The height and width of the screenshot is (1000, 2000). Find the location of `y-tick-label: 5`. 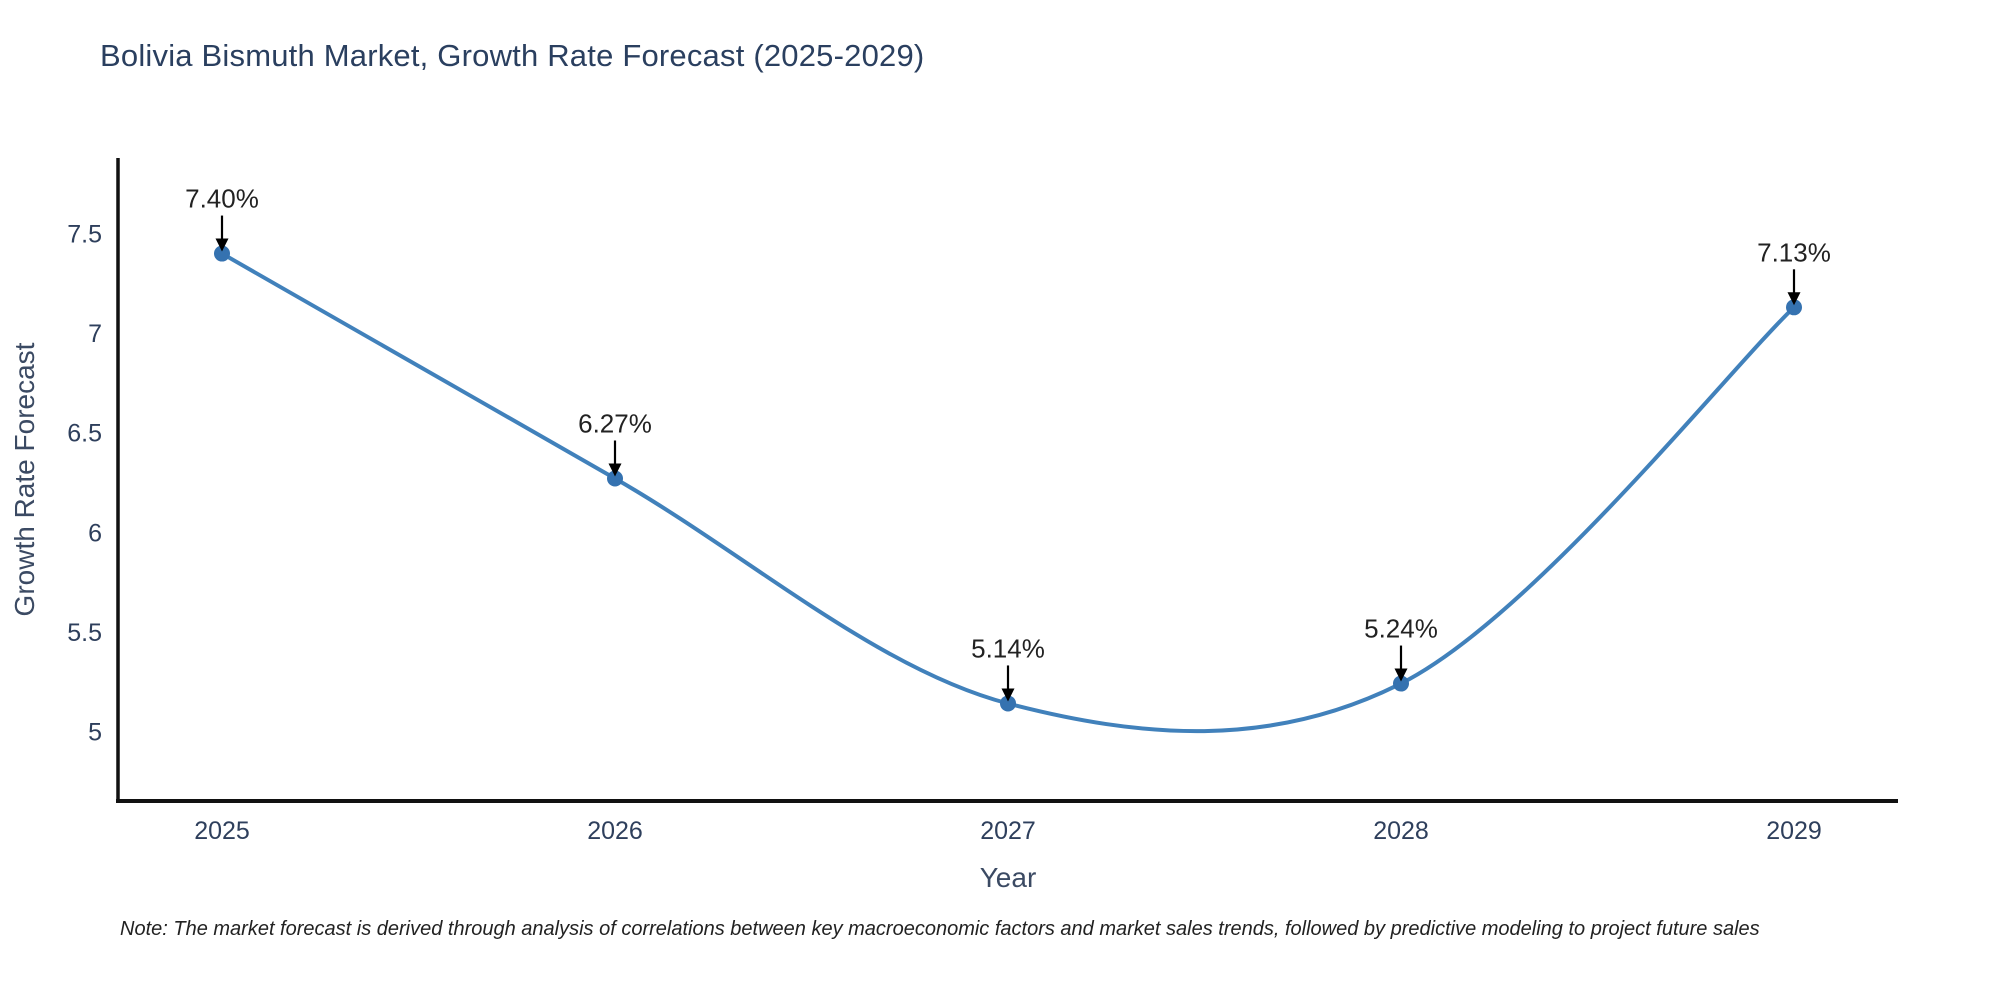

y-tick-label: 5 is located at coordinates (95, 732).